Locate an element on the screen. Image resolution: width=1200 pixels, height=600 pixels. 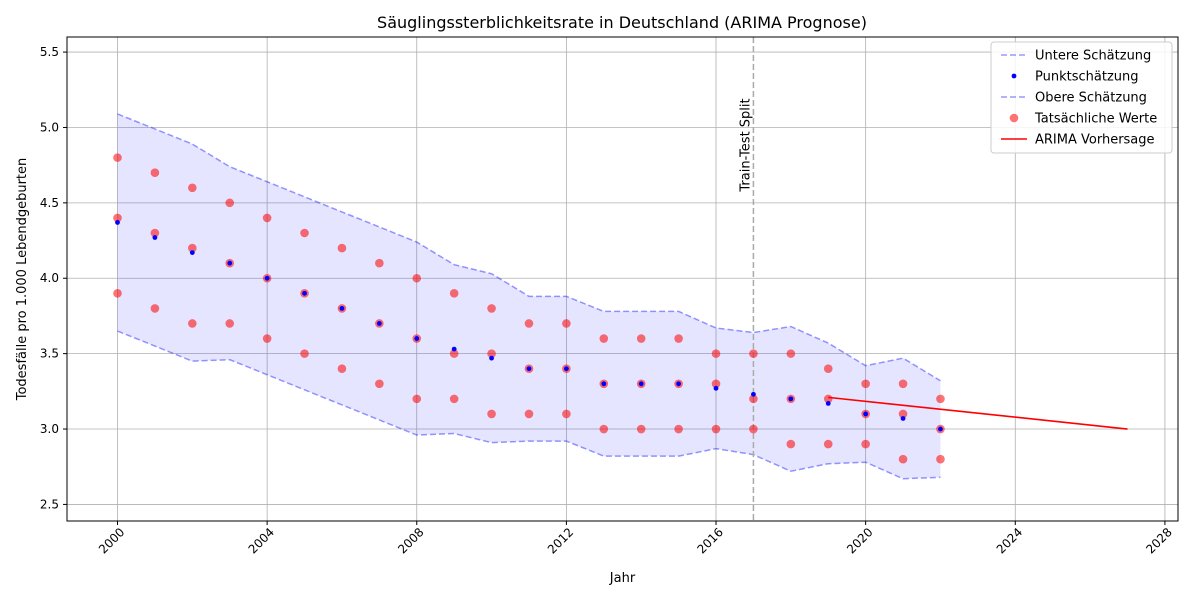
y-tick-label: 3.0 is located at coordinates (49, 429).